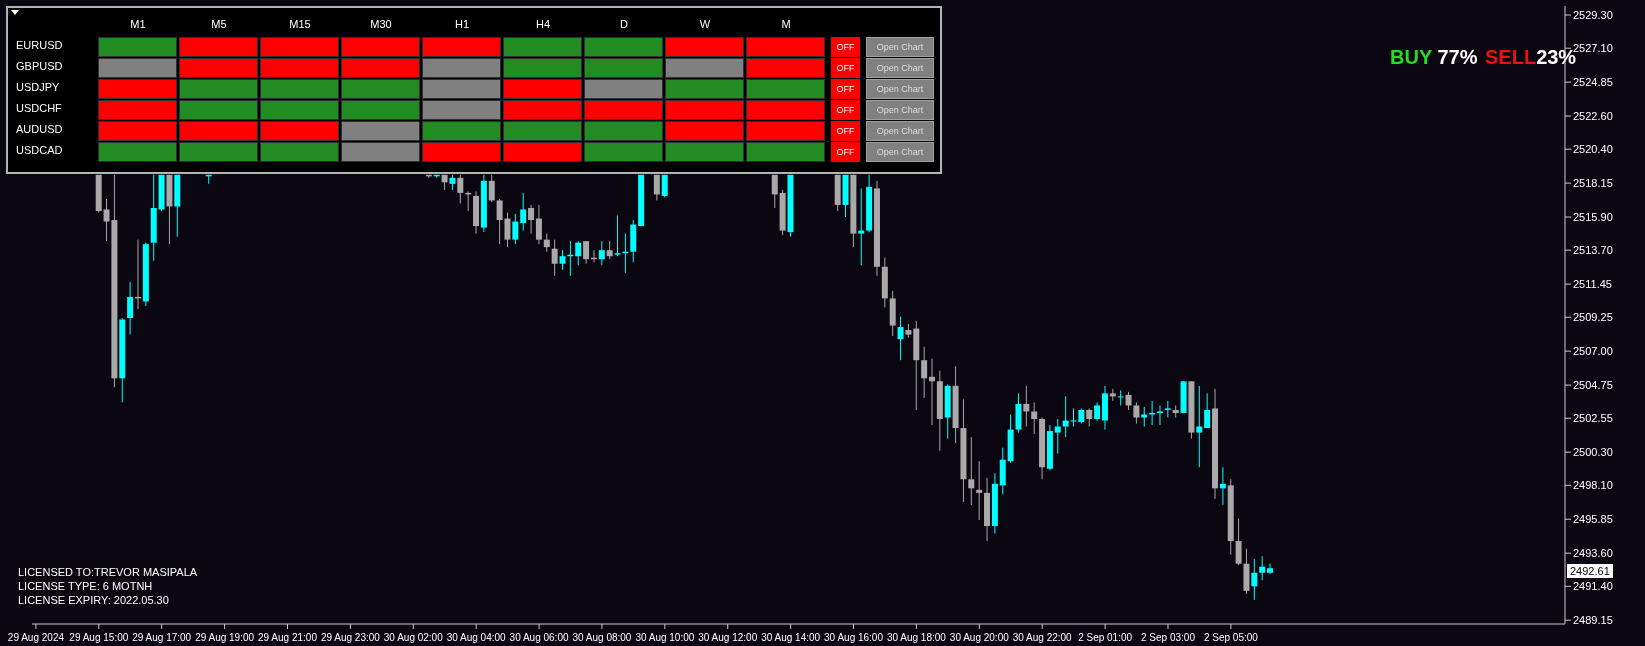 The height and width of the screenshot is (646, 1645). What do you see at coordinates (381, 24) in the screenshot?
I see `category-label: M30` at bounding box center [381, 24].